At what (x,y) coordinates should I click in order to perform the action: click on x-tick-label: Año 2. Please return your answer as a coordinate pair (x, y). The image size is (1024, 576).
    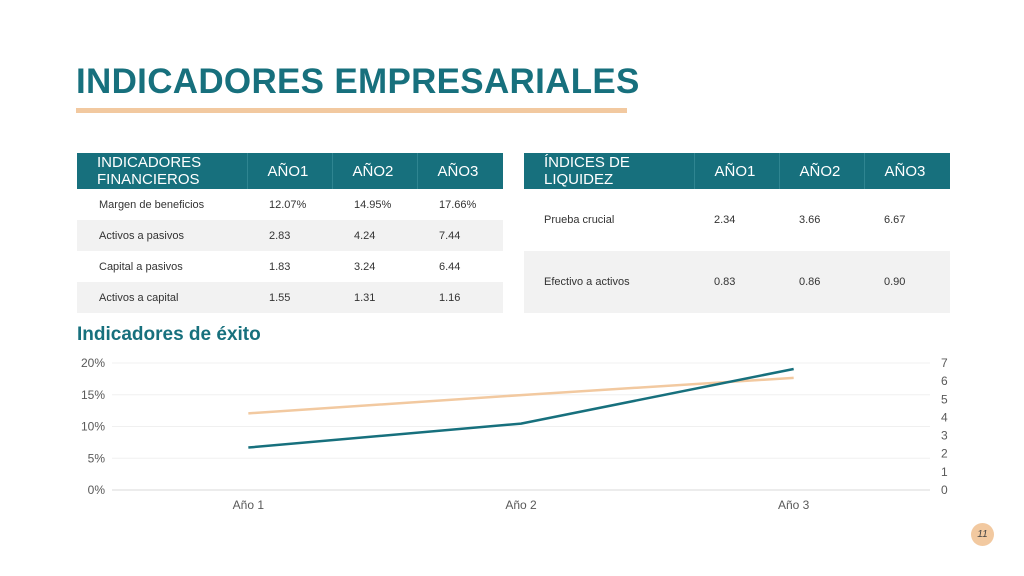
    Looking at the image, I should click on (521, 505).